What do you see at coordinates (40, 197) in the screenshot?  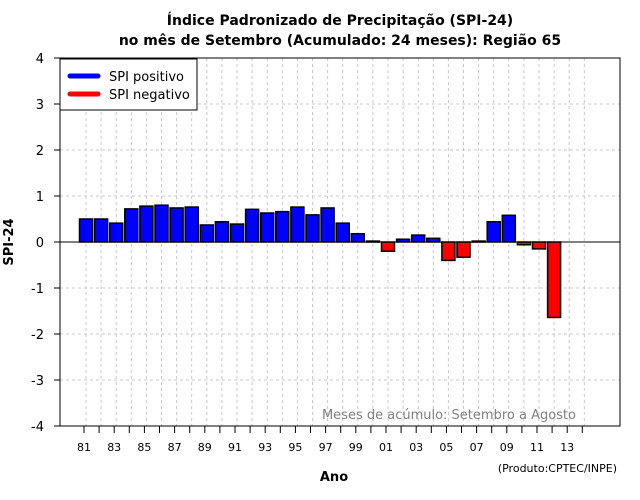 I see `y-tick-label: 1` at bounding box center [40, 197].